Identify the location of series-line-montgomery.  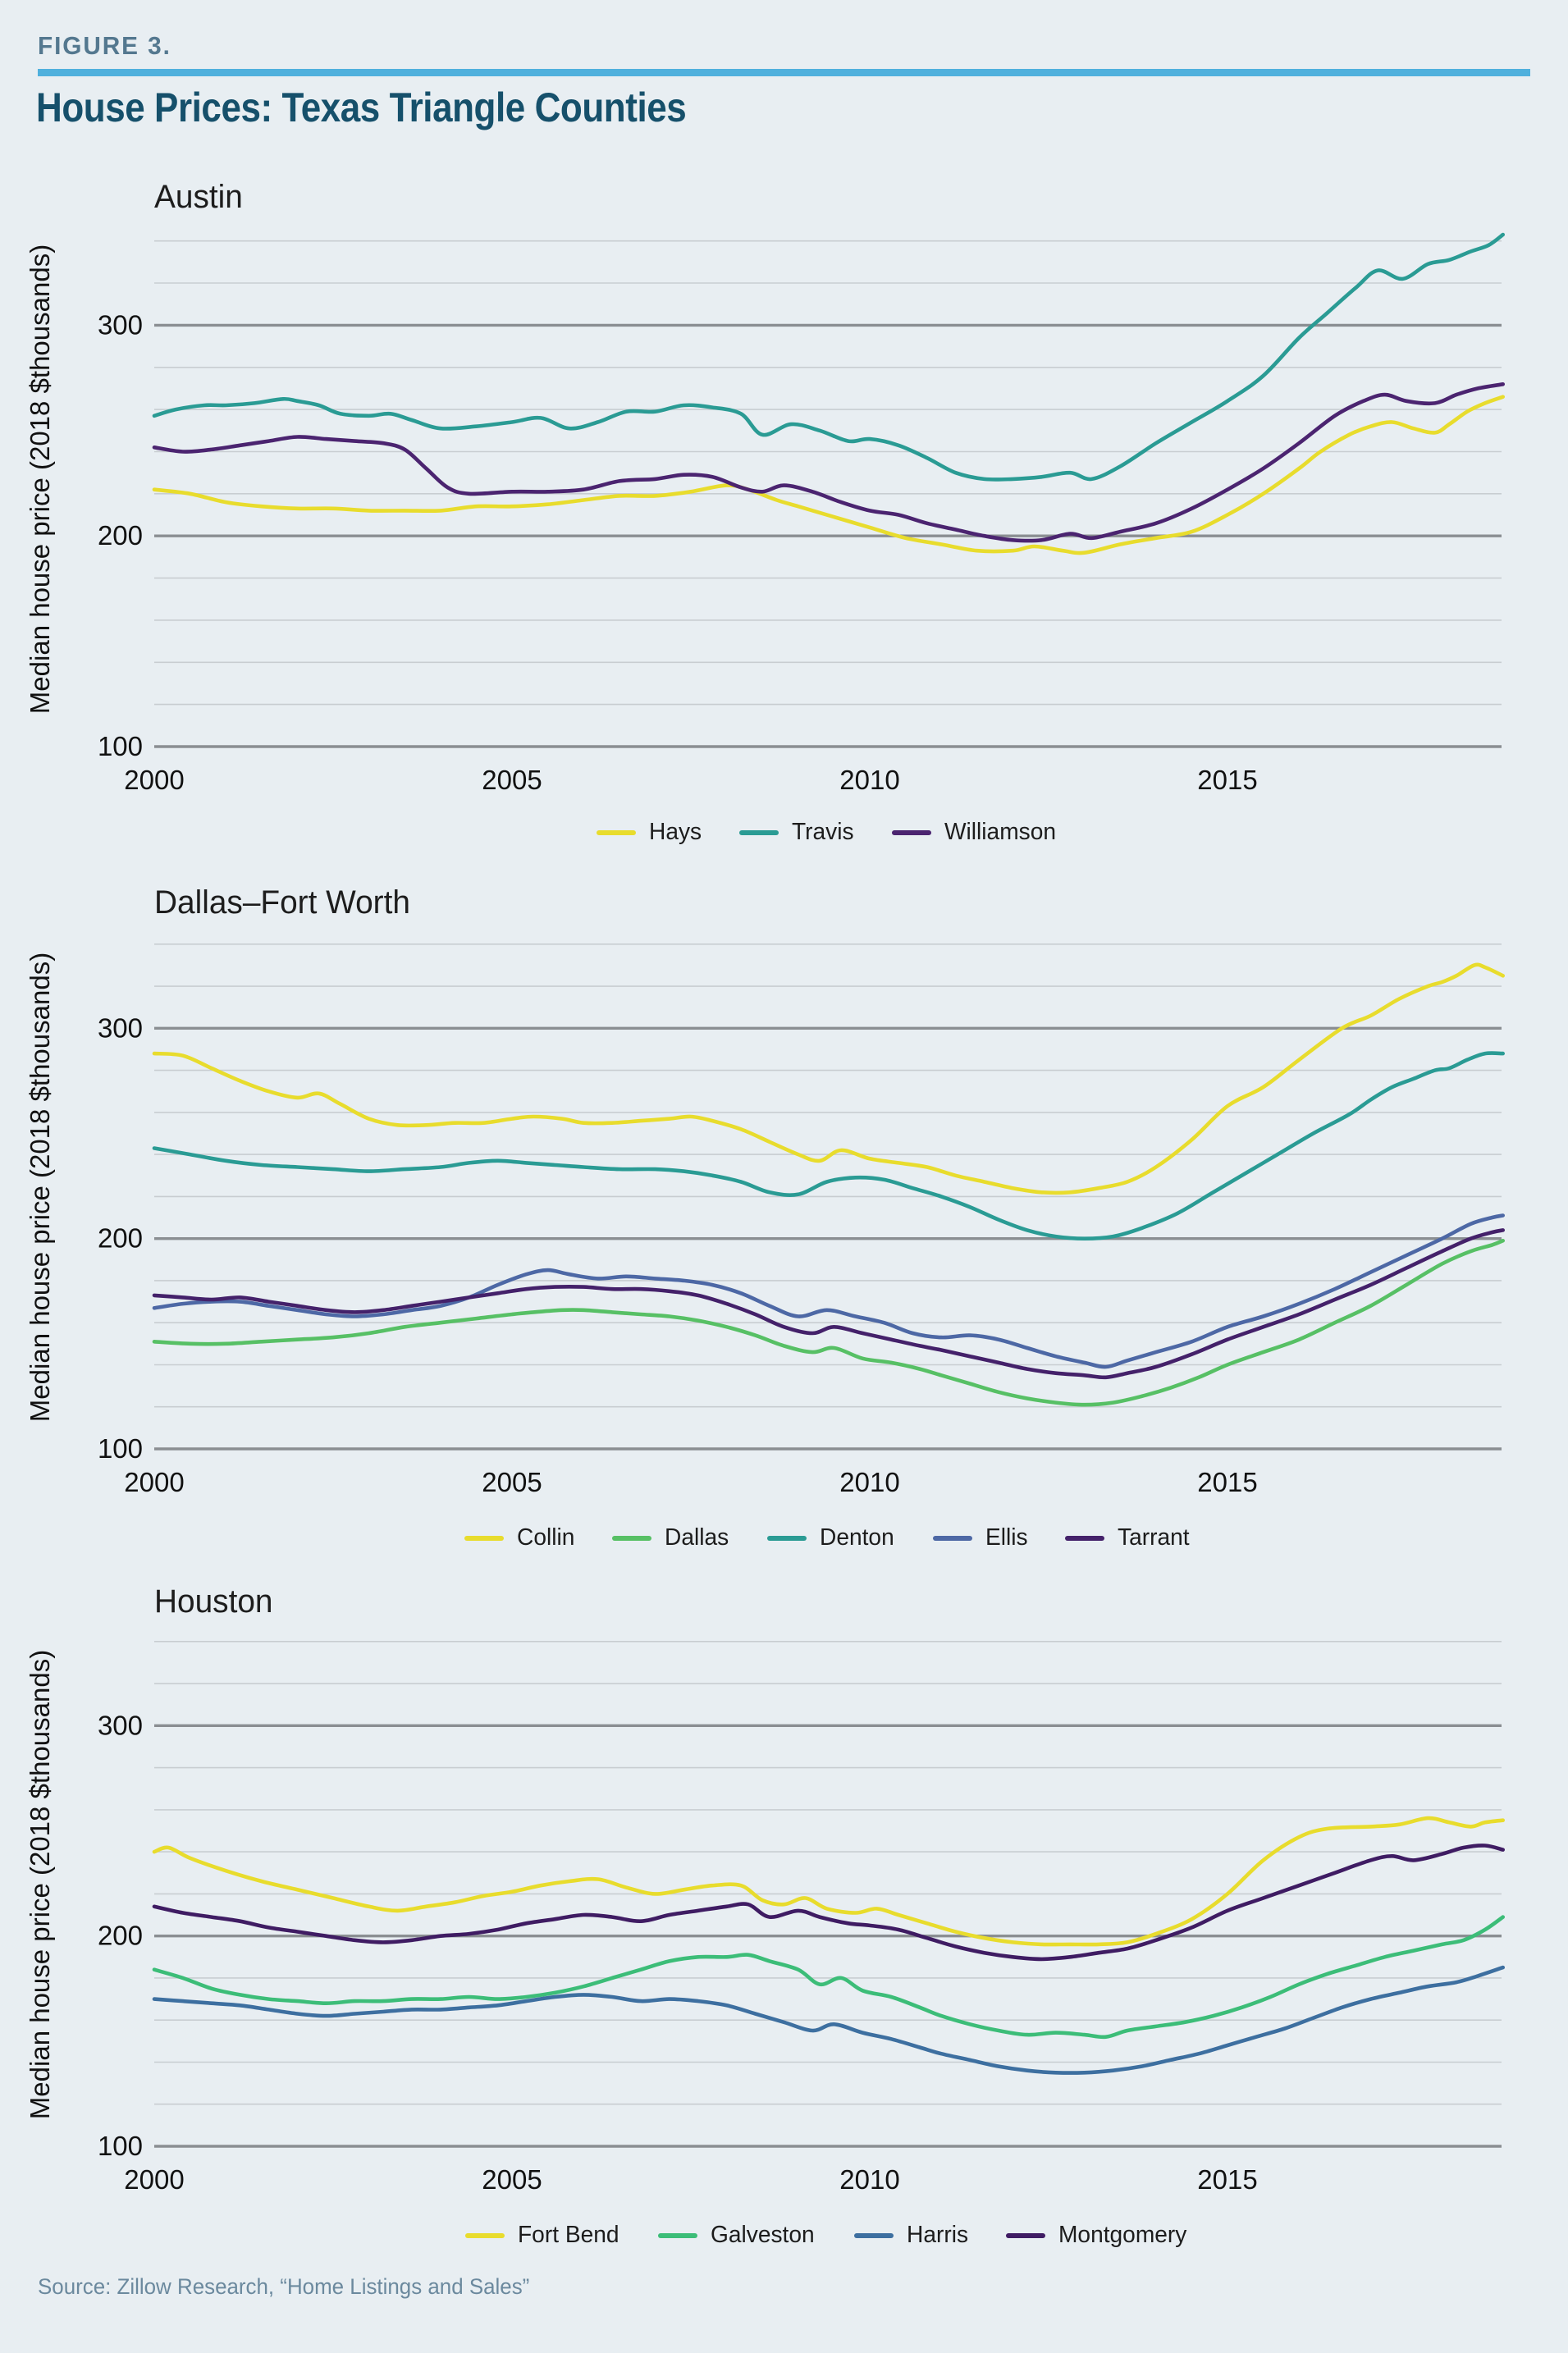
(828, 1903).